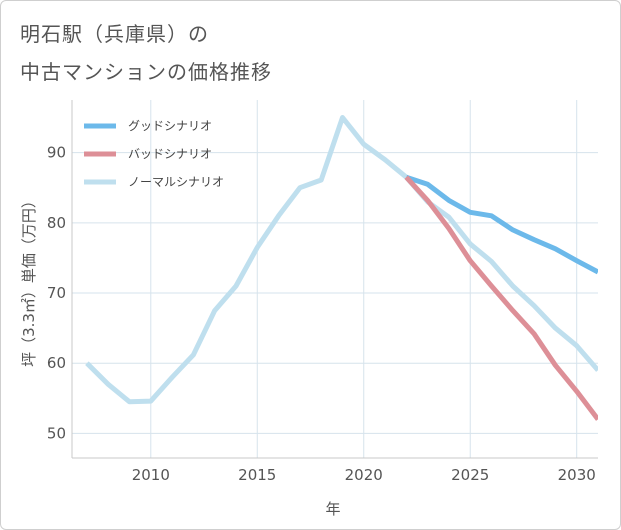 The height and width of the screenshot is (530, 621). Describe the element at coordinates (114, 34) in the screenshot. I see `chart-title-line1: 明石駅（兵庫県）の` at that location.